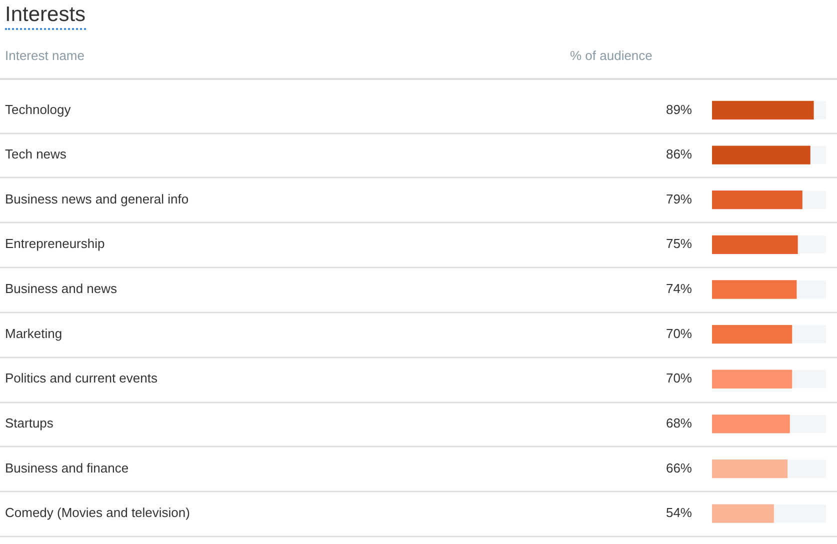 This screenshot has height=544, width=837. What do you see at coordinates (81, 378) in the screenshot?
I see `y-tick-label: Politics and current events` at bounding box center [81, 378].